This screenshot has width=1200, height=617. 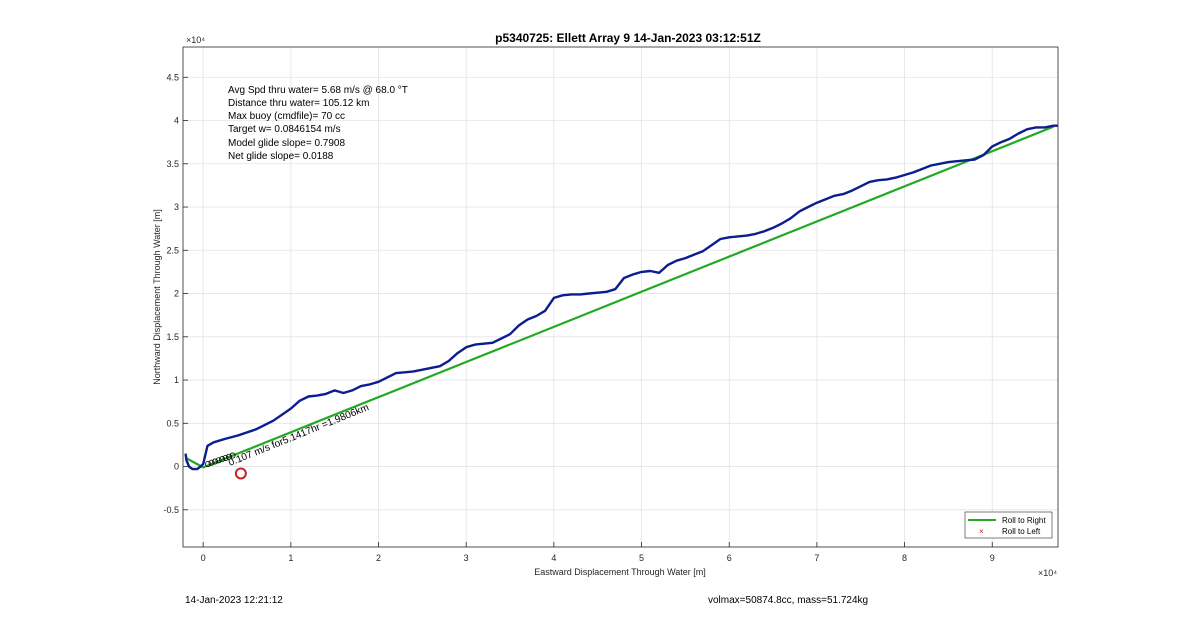 What do you see at coordinates (290, 558) in the screenshot?
I see `x-tick-label: 1` at bounding box center [290, 558].